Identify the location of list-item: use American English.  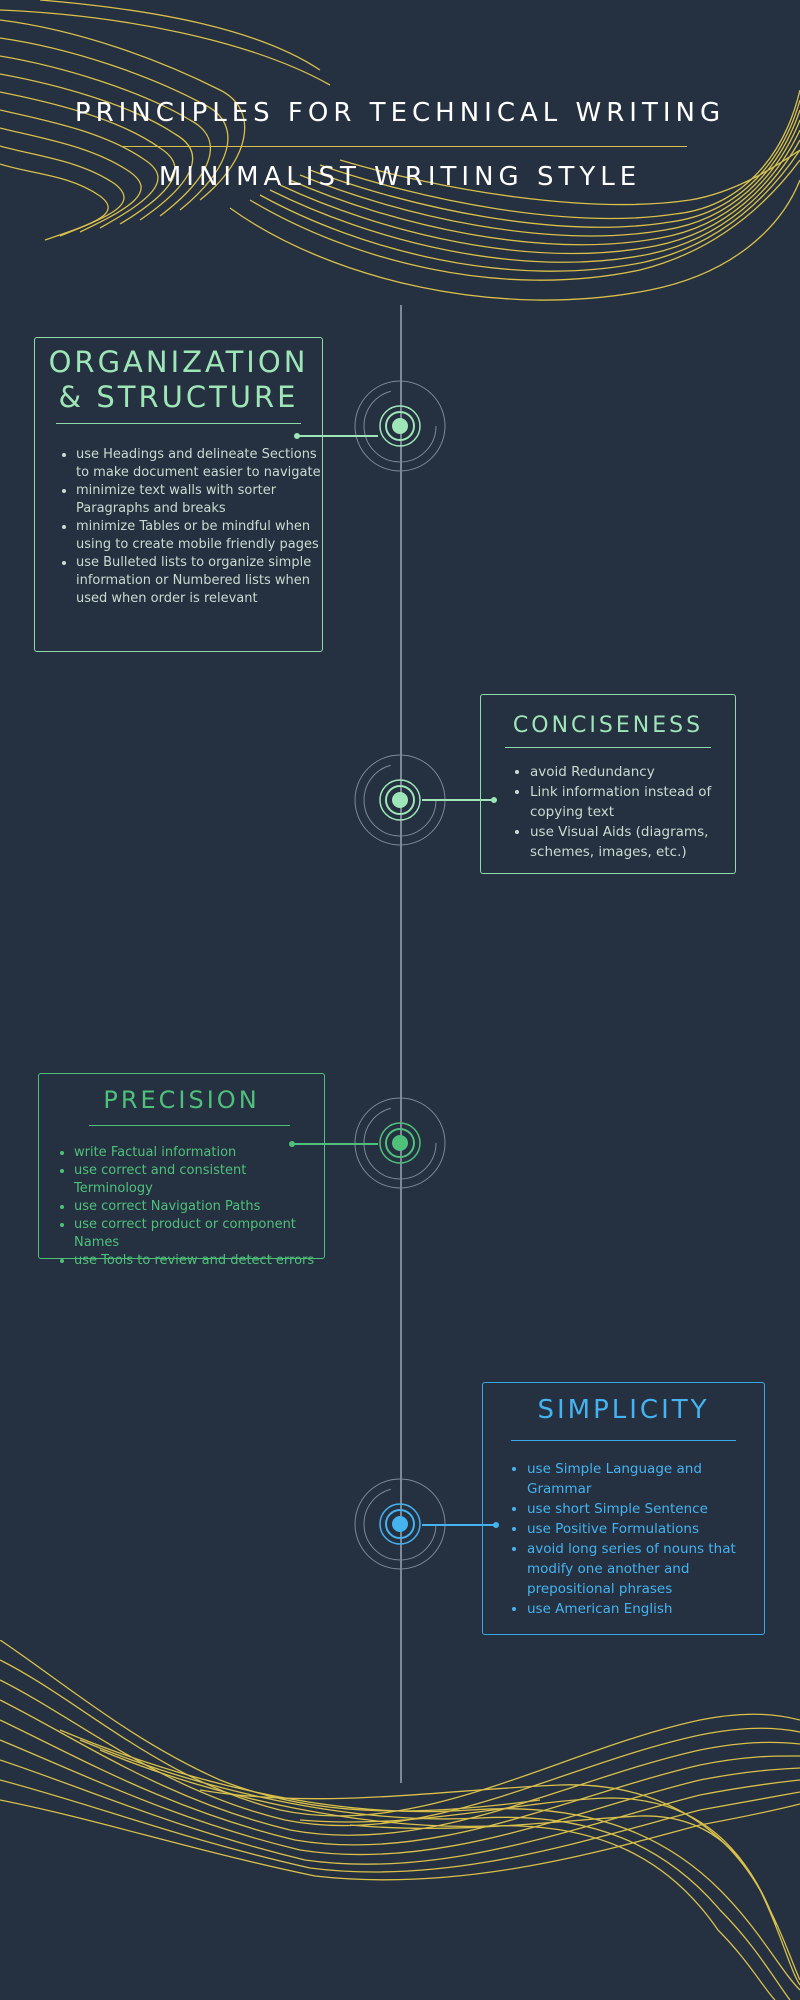
(641, 1609).